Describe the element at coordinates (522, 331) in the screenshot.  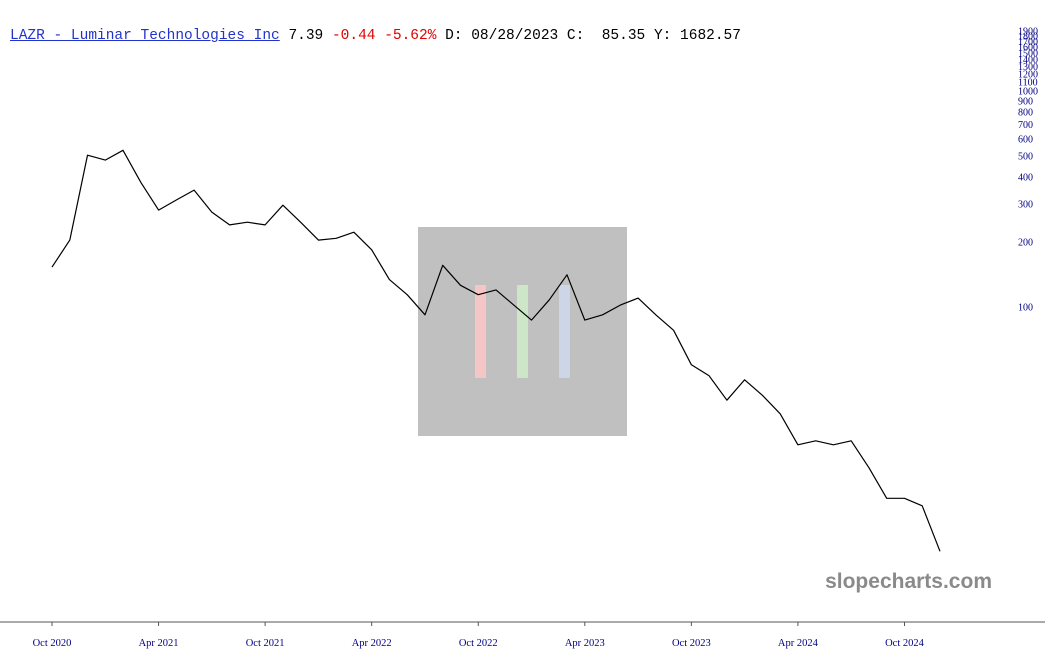
I see `highlight-green` at that location.